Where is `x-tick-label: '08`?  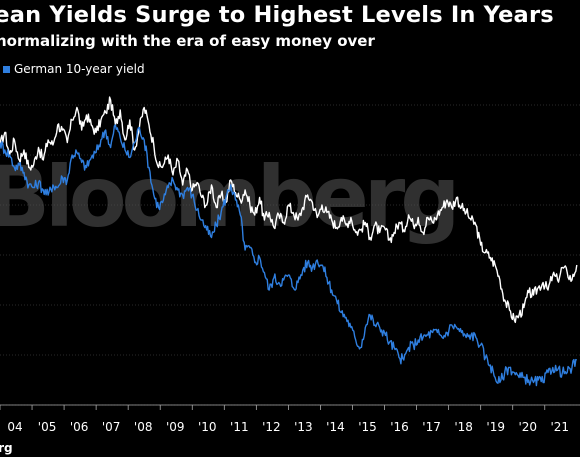
x-tick-label: '08 is located at coordinates (143, 427).